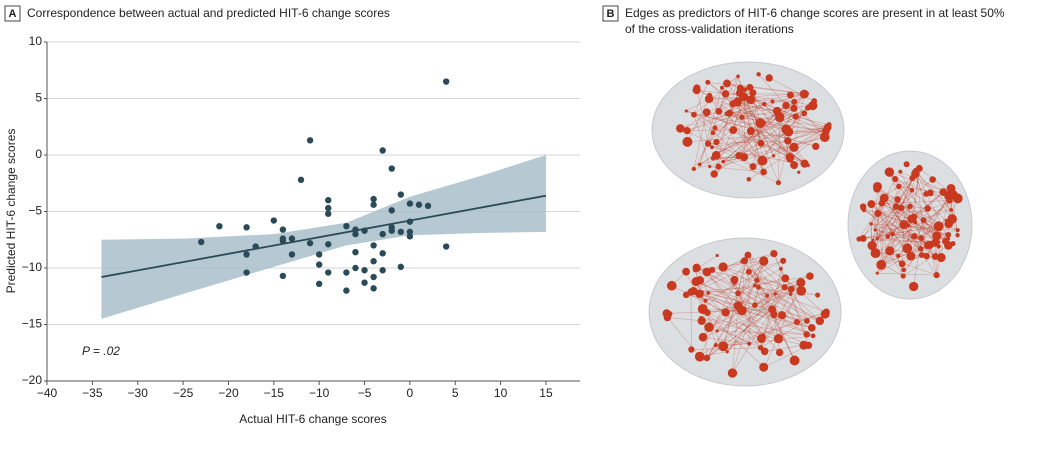 The image size is (1050, 453). I want to click on y-tick-label: −5, so click(35, 211).